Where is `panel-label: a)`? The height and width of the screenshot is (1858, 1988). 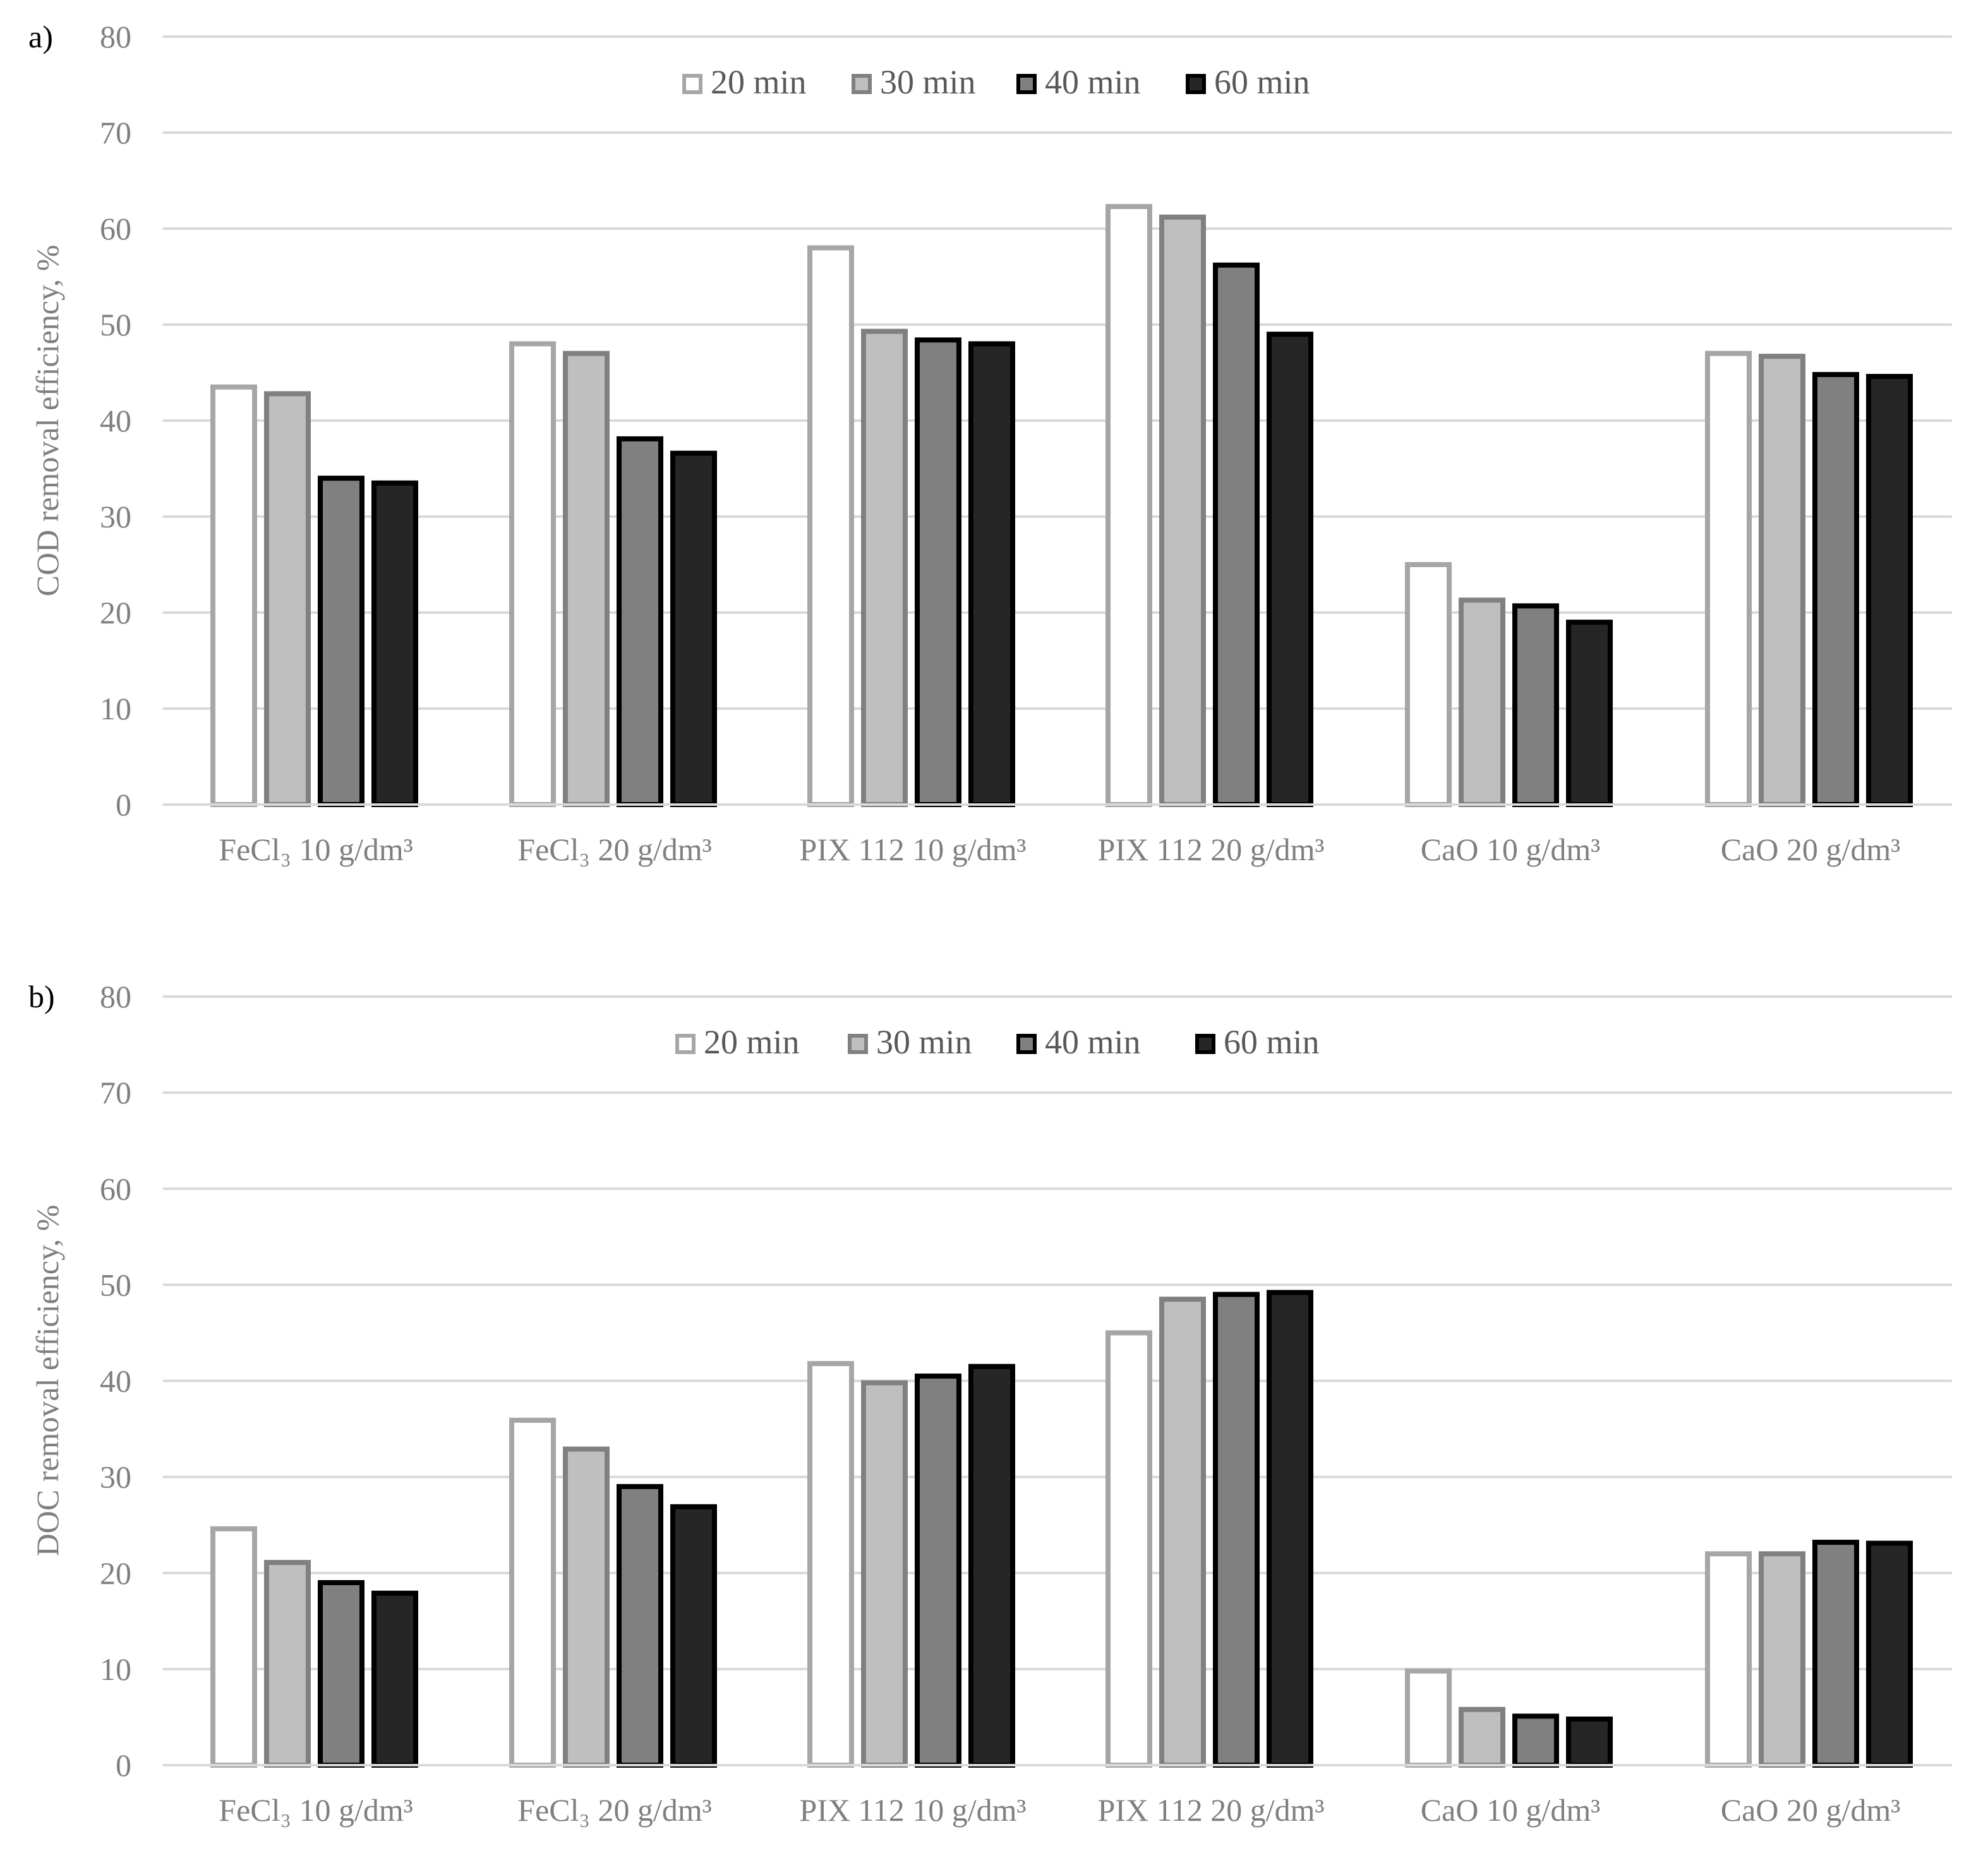
panel-label: a) is located at coordinates (40, 36).